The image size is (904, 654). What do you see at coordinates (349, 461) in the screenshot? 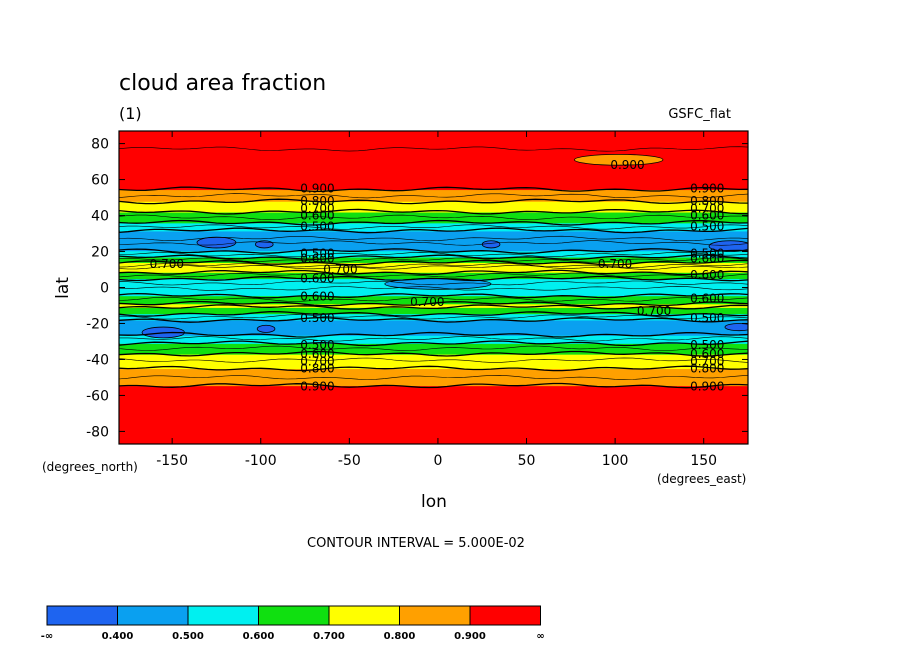
I see `x-tick-label: -50` at bounding box center [349, 461].